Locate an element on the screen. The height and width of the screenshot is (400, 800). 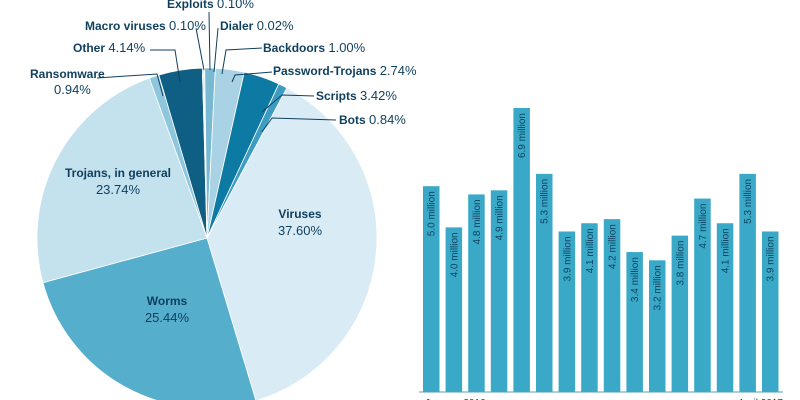
pie-value-bots: 0.84% is located at coordinates (387, 119).